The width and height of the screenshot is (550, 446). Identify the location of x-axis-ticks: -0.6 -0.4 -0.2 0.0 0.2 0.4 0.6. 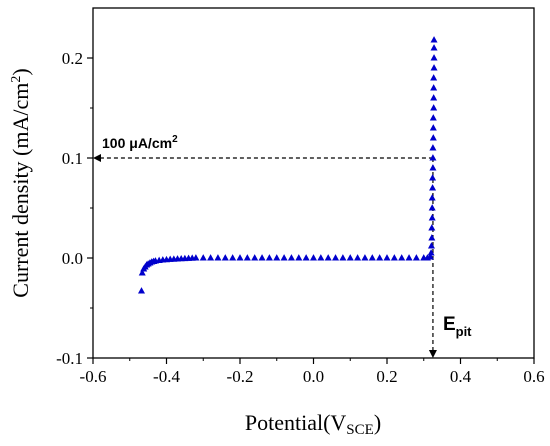
(312, 372).